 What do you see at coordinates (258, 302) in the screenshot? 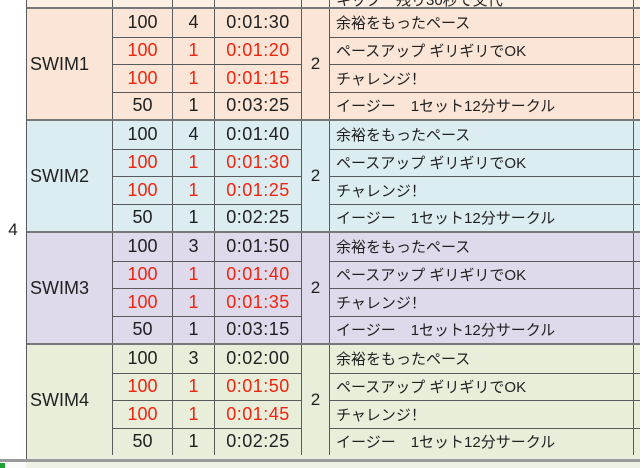
I see `time-cell: 0:01:35` at bounding box center [258, 302].